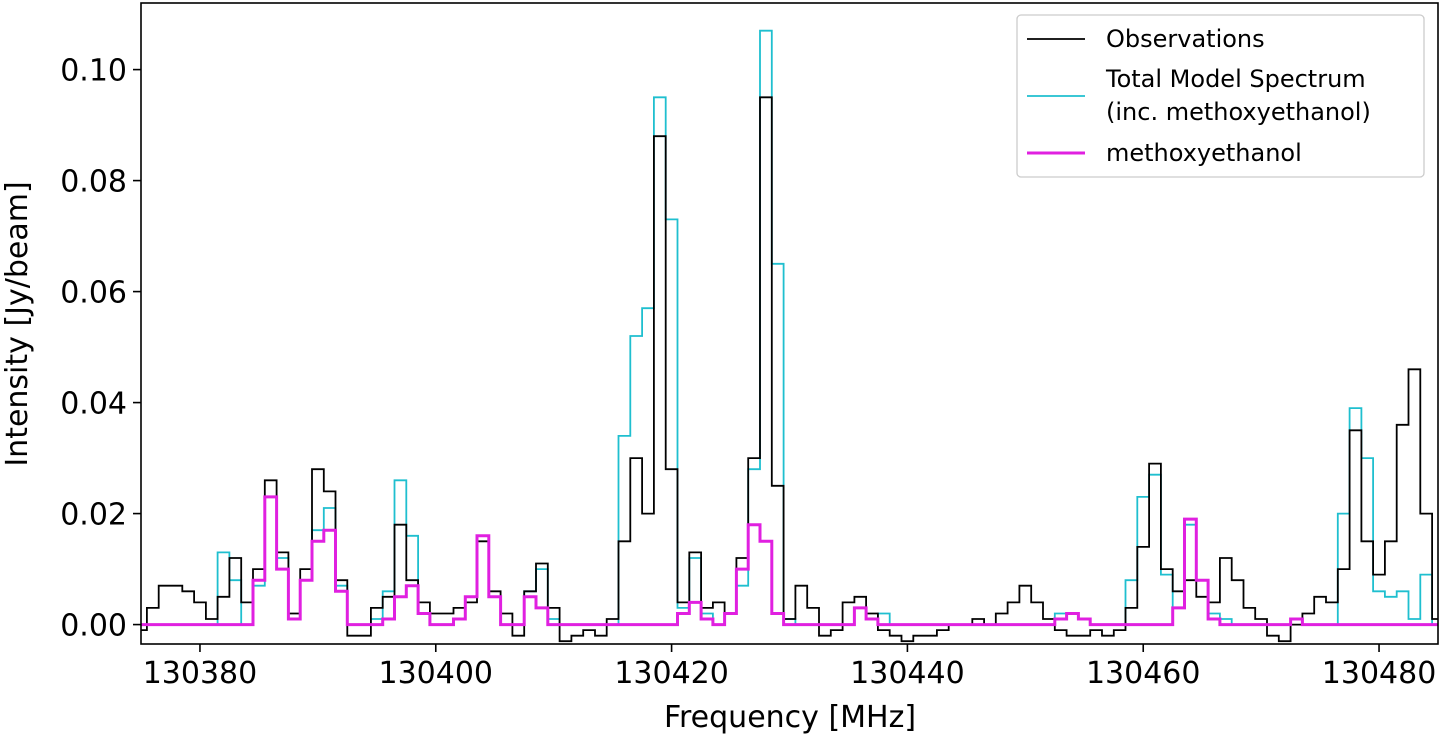 The image size is (1440, 748). I want to click on y-tick-label: 0.10, so click(93, 71).